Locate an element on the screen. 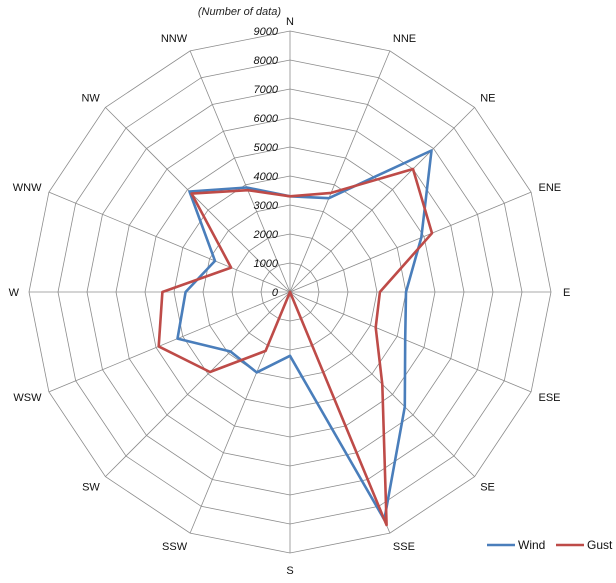  tick-label-5000: 5000 is located at coordinates (266, 148).